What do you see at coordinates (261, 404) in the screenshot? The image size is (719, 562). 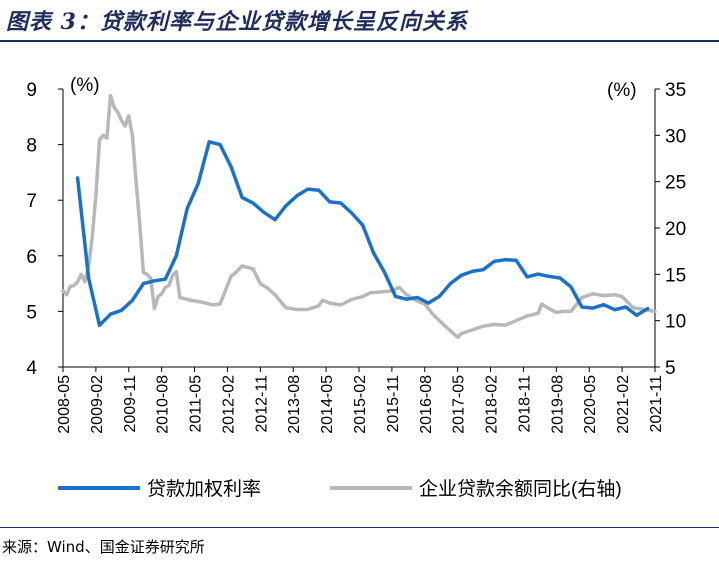 I see `x-tick-label: 2012-11` at bounding box center [261, 404].